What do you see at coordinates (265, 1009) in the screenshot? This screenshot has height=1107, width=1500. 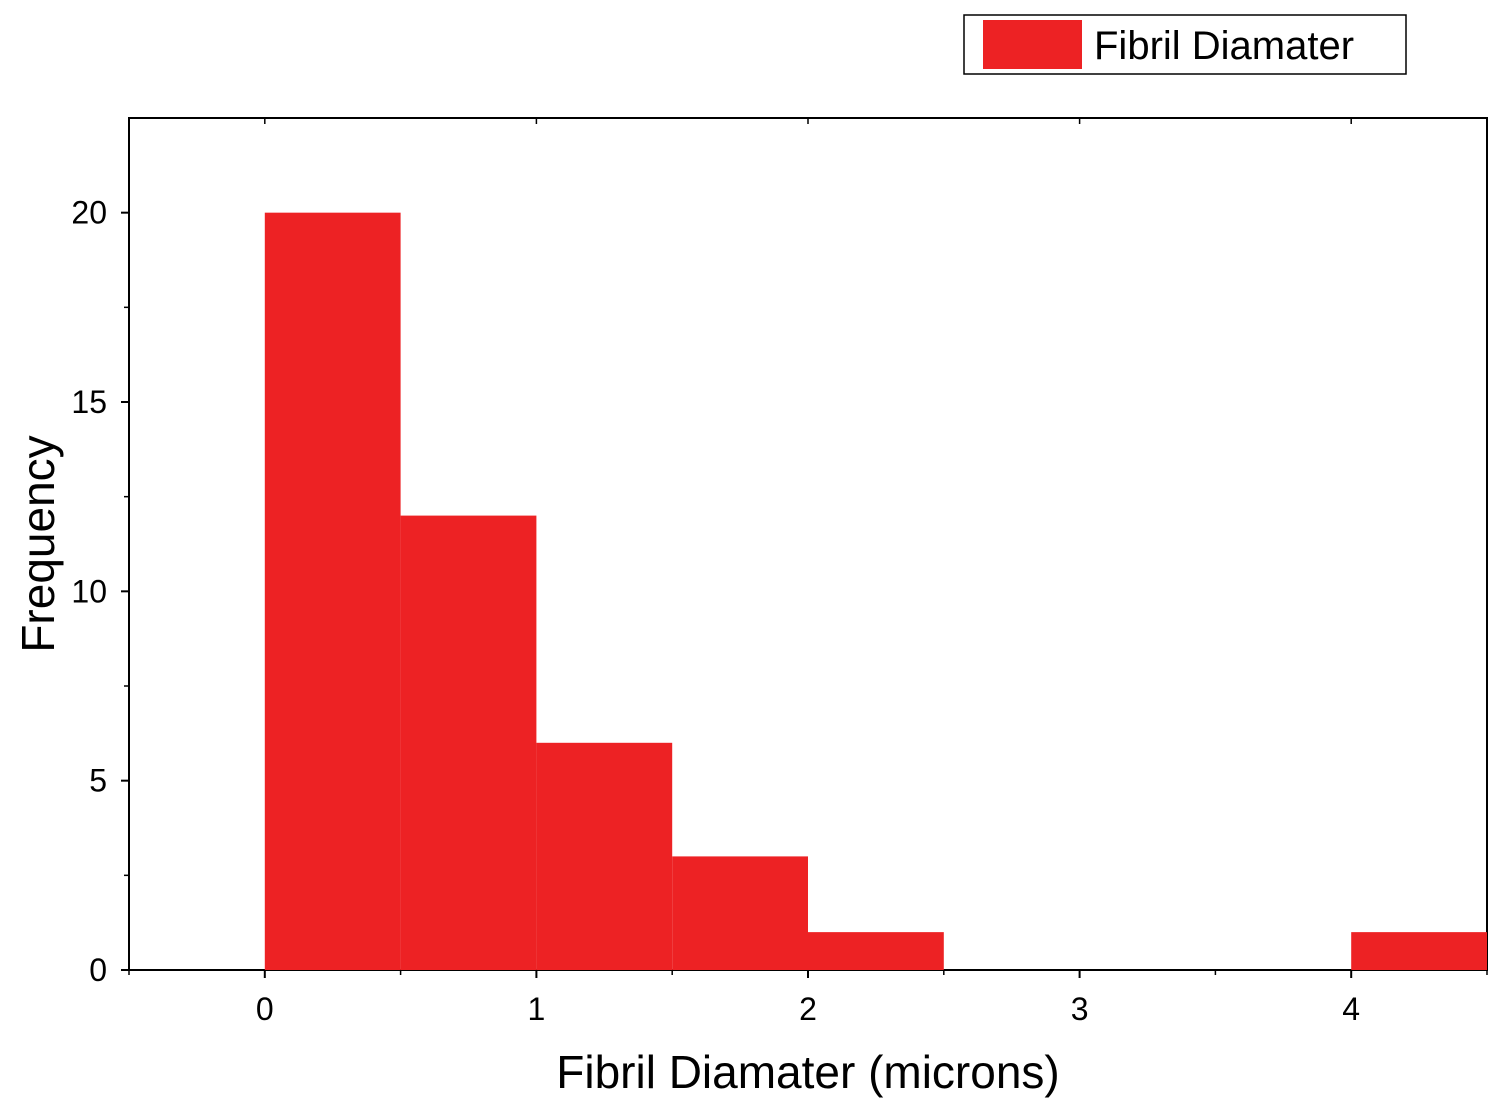 I see `x-tick-label-0: 0` at bounding box center [265, 1009].